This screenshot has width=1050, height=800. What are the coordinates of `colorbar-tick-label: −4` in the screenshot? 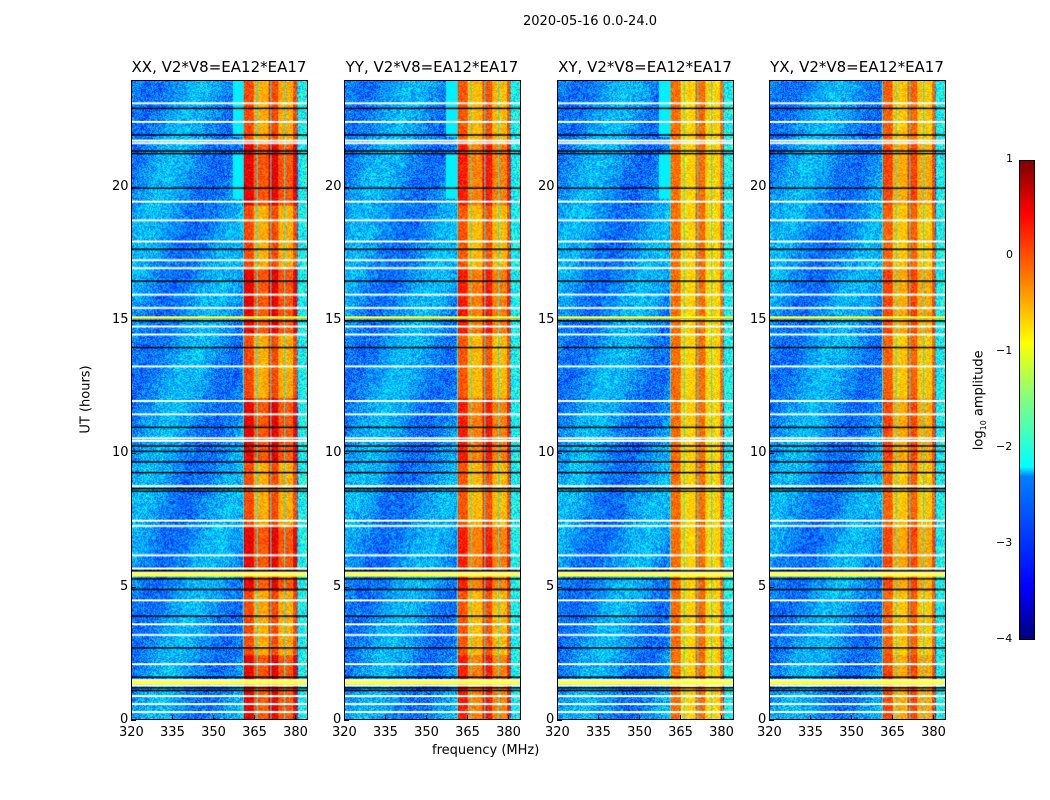 It's located at (1004, 638).